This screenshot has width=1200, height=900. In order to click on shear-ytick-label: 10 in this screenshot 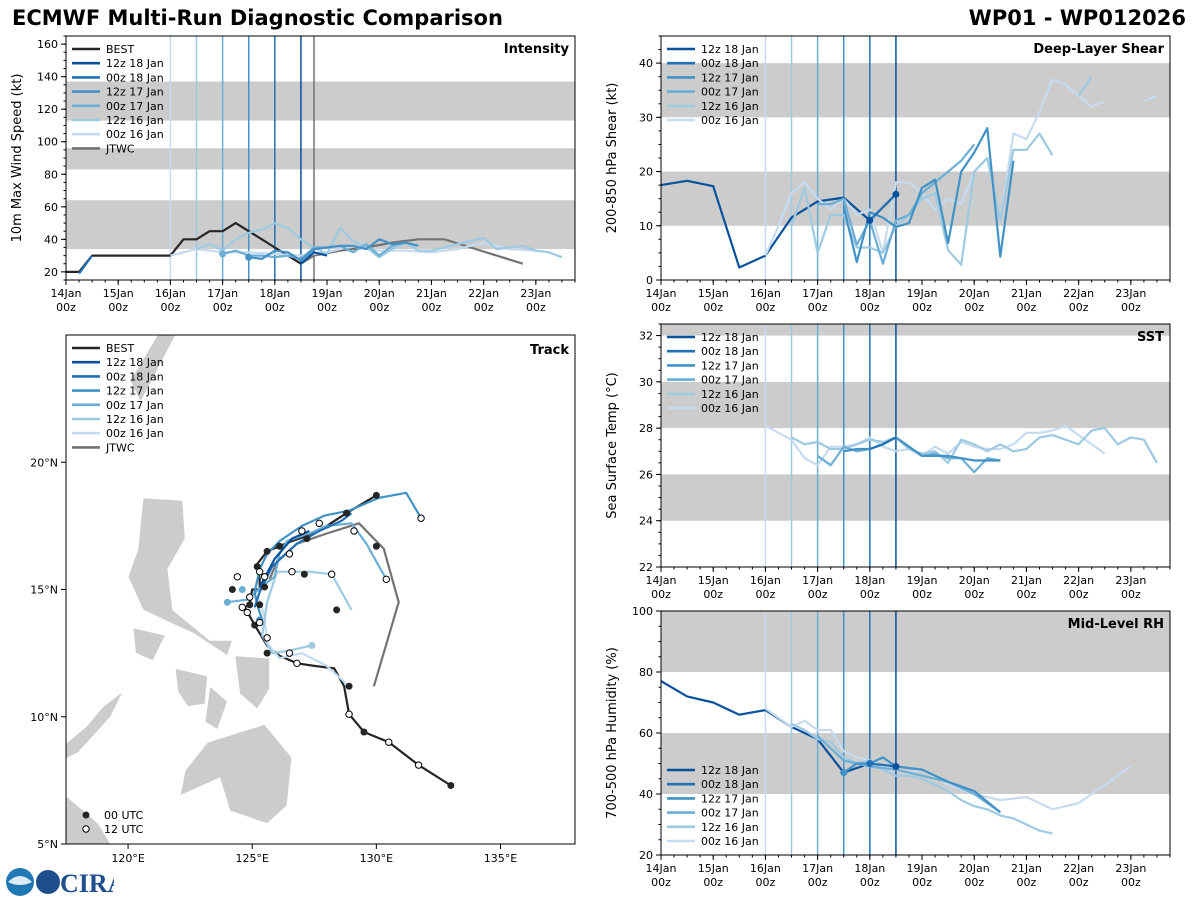, I will do `click(646, 226)`.